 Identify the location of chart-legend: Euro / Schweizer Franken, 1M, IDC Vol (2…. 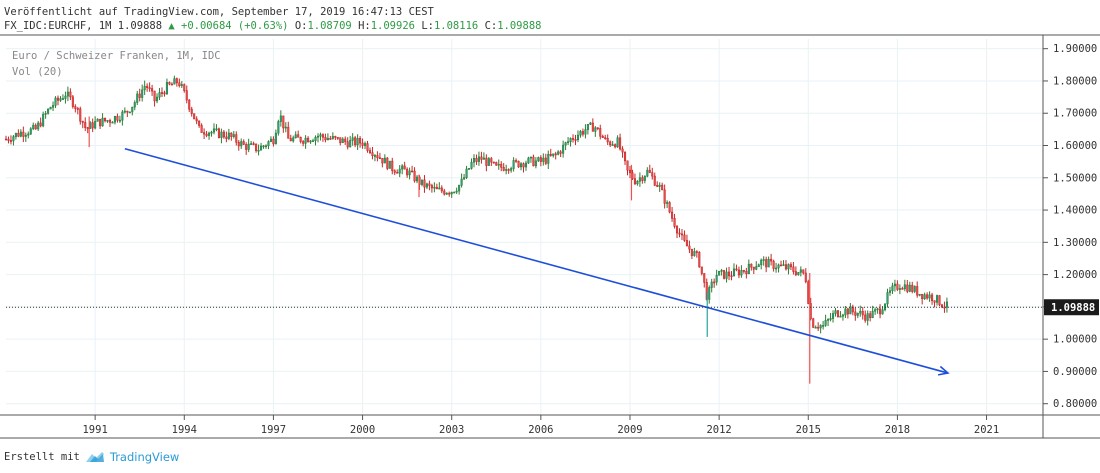
(116, 64).